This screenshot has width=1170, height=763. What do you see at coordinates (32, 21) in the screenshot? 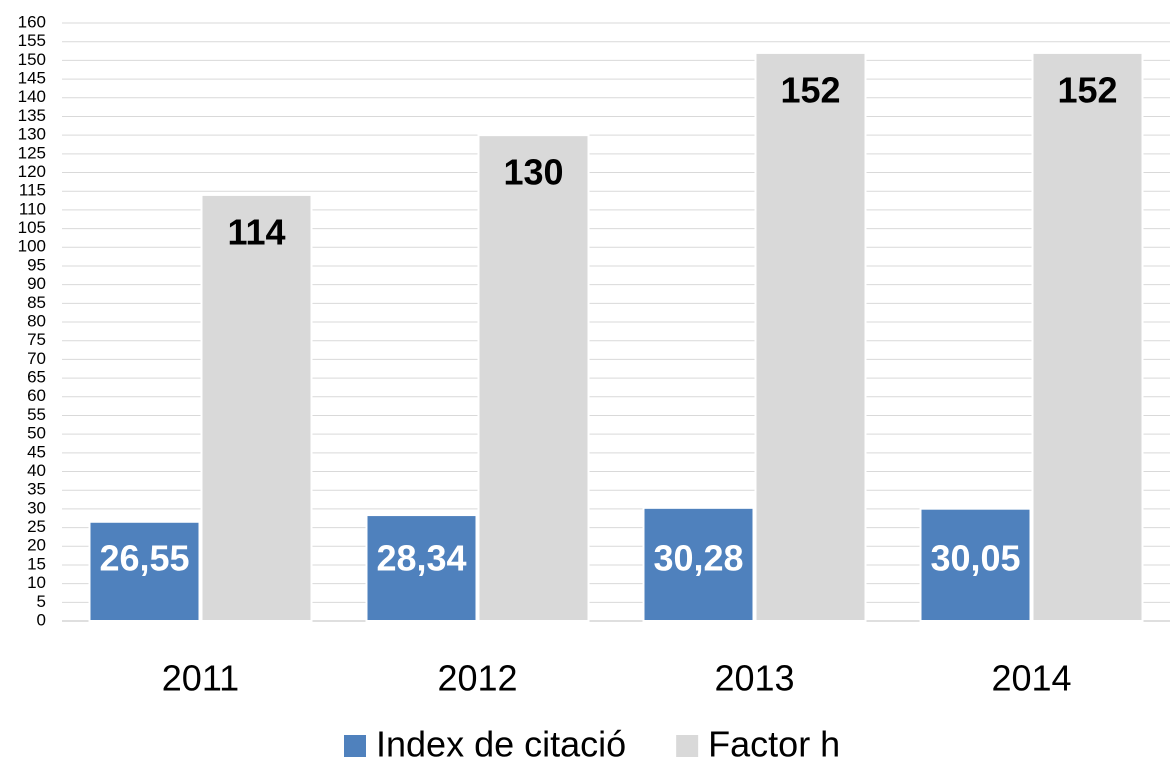
I see `y-tick-label: 160` at bounding box center [32, 21].